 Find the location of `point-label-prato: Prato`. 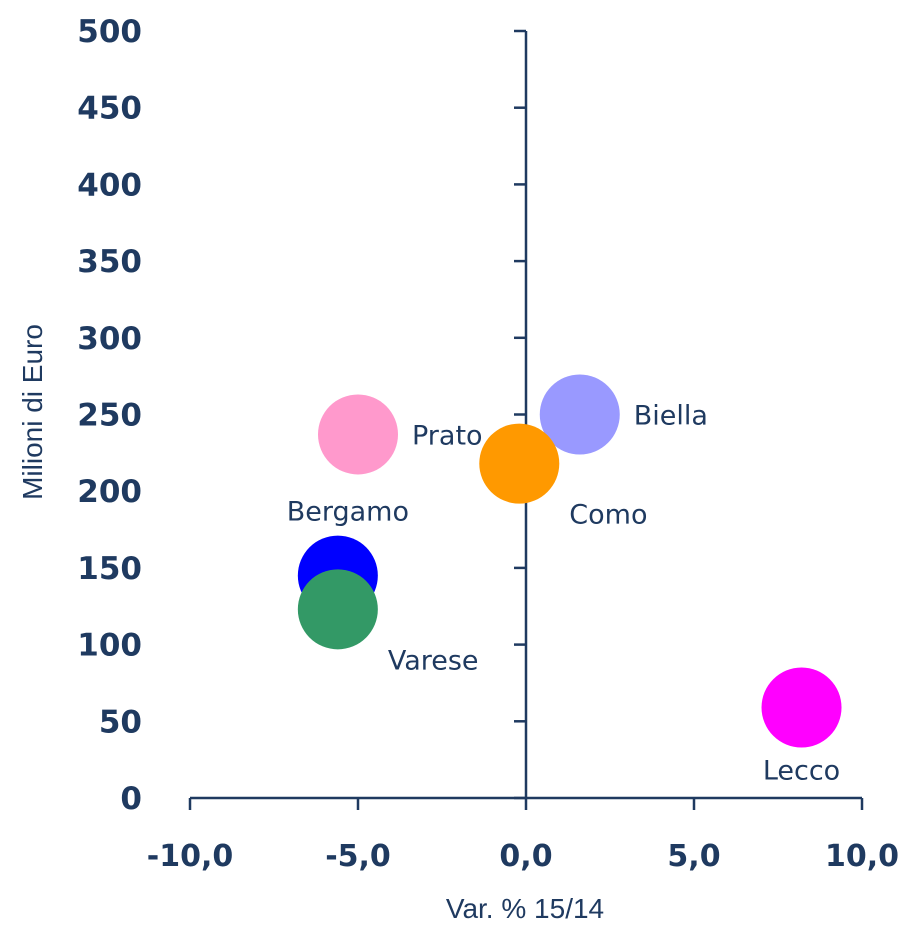

point-label-prato: Prato is located at coordinates (447, 435).